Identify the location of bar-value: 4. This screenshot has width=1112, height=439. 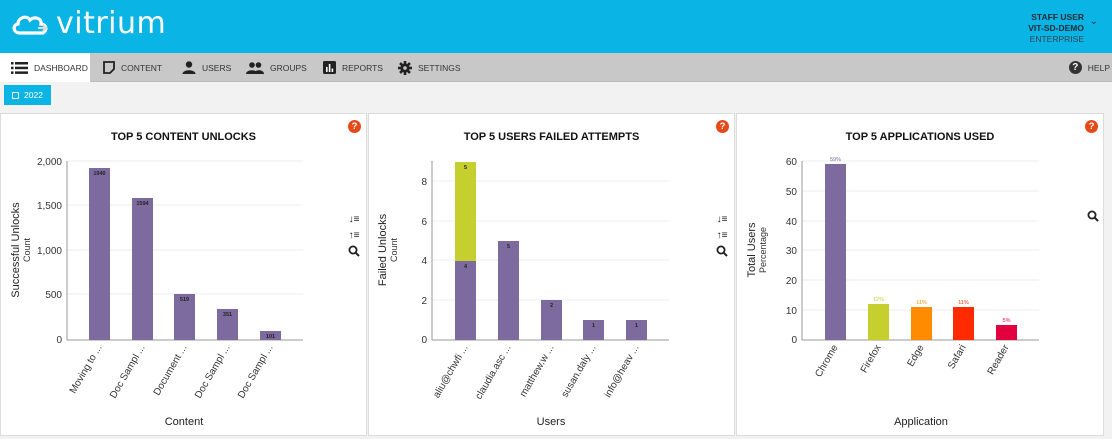
(466, 267).